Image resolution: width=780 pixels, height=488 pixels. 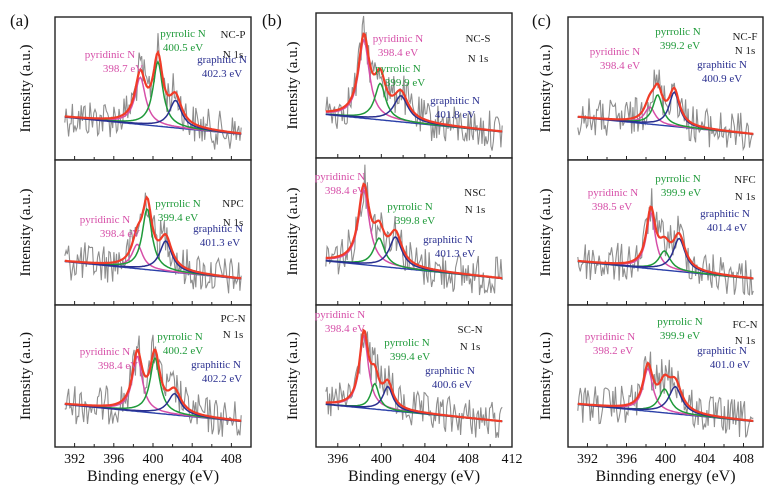 I want to click on plot-frame, so click(x=665, y=232).